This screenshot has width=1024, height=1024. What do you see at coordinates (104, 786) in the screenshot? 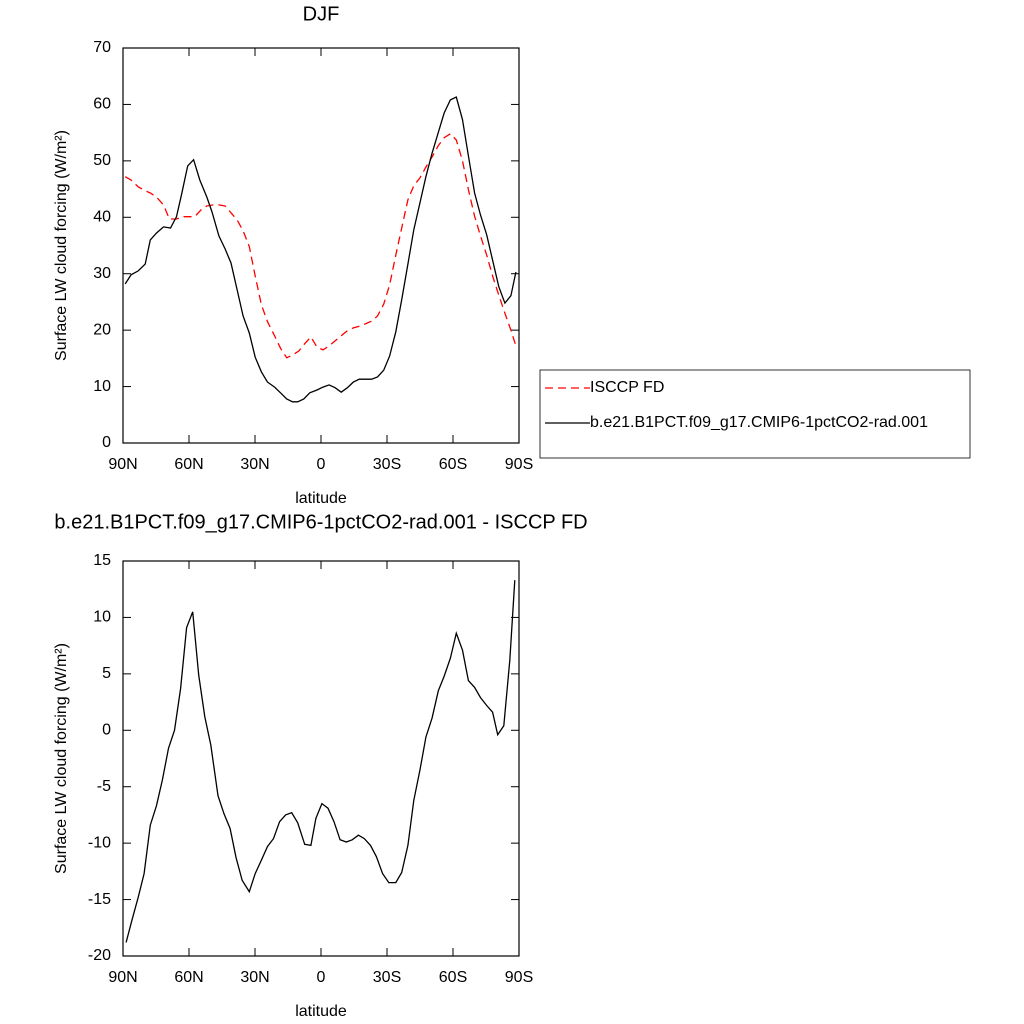
I see `y-tick-label: -5` at bounding box center [104, 786].